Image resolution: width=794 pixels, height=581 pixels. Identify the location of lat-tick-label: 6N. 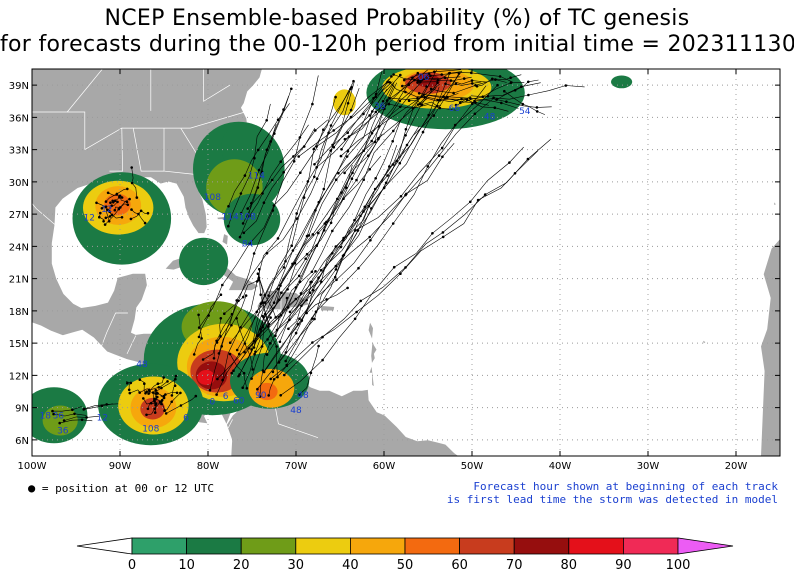
(22, 441).